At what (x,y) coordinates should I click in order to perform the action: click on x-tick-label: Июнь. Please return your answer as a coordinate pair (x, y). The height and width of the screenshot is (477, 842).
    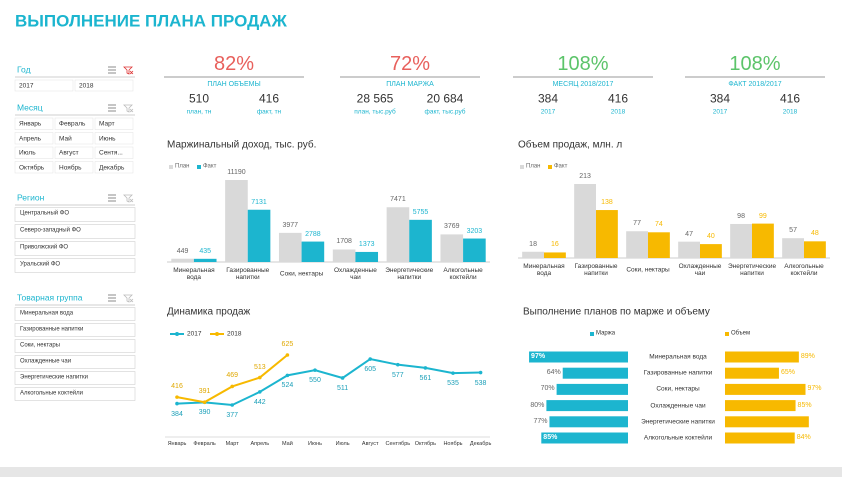
    Looking at the image, I should click on (315, 443).